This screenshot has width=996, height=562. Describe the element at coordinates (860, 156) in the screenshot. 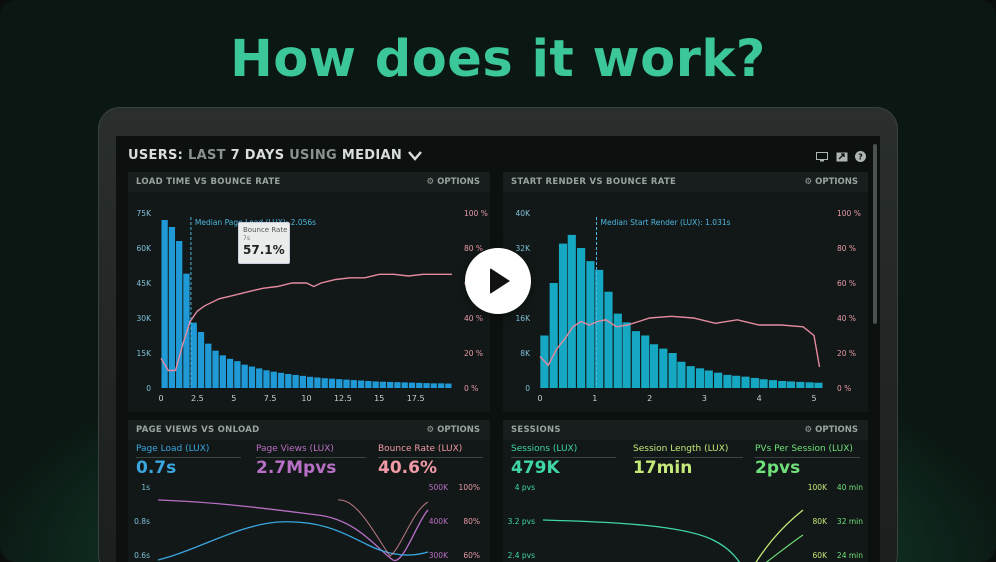

I see `help-icon: ?` at that location.